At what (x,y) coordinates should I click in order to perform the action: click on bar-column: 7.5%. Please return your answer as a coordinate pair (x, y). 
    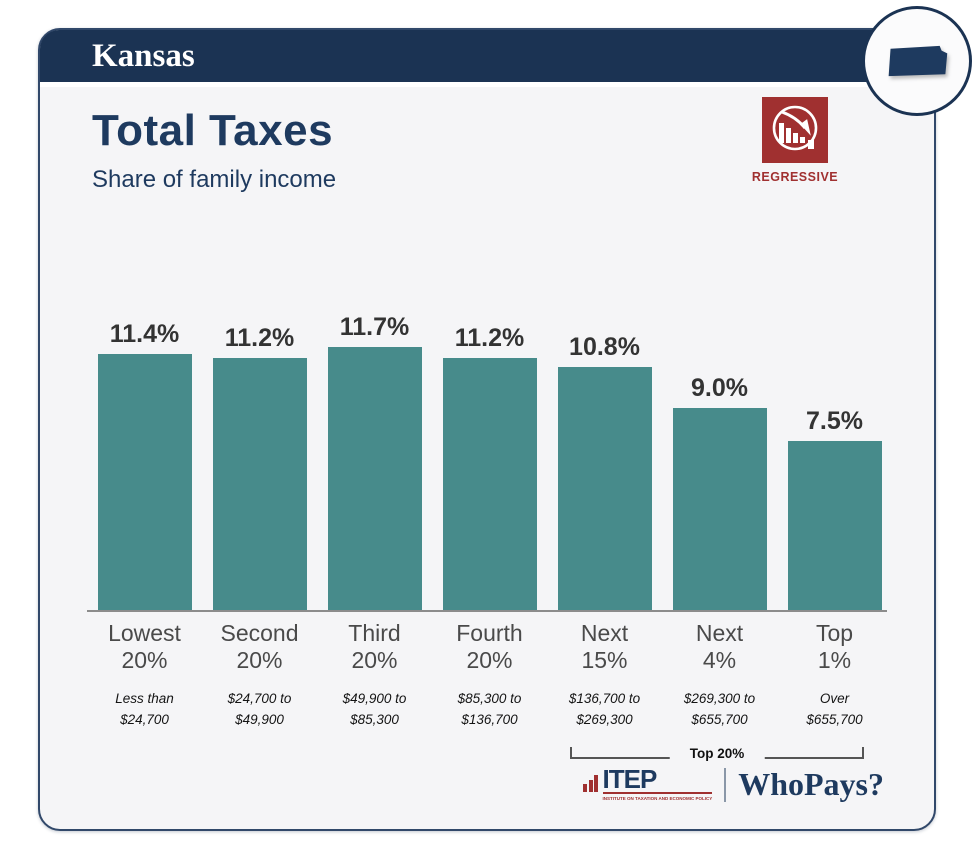
    Looking at the image, I should click on (834, 454).